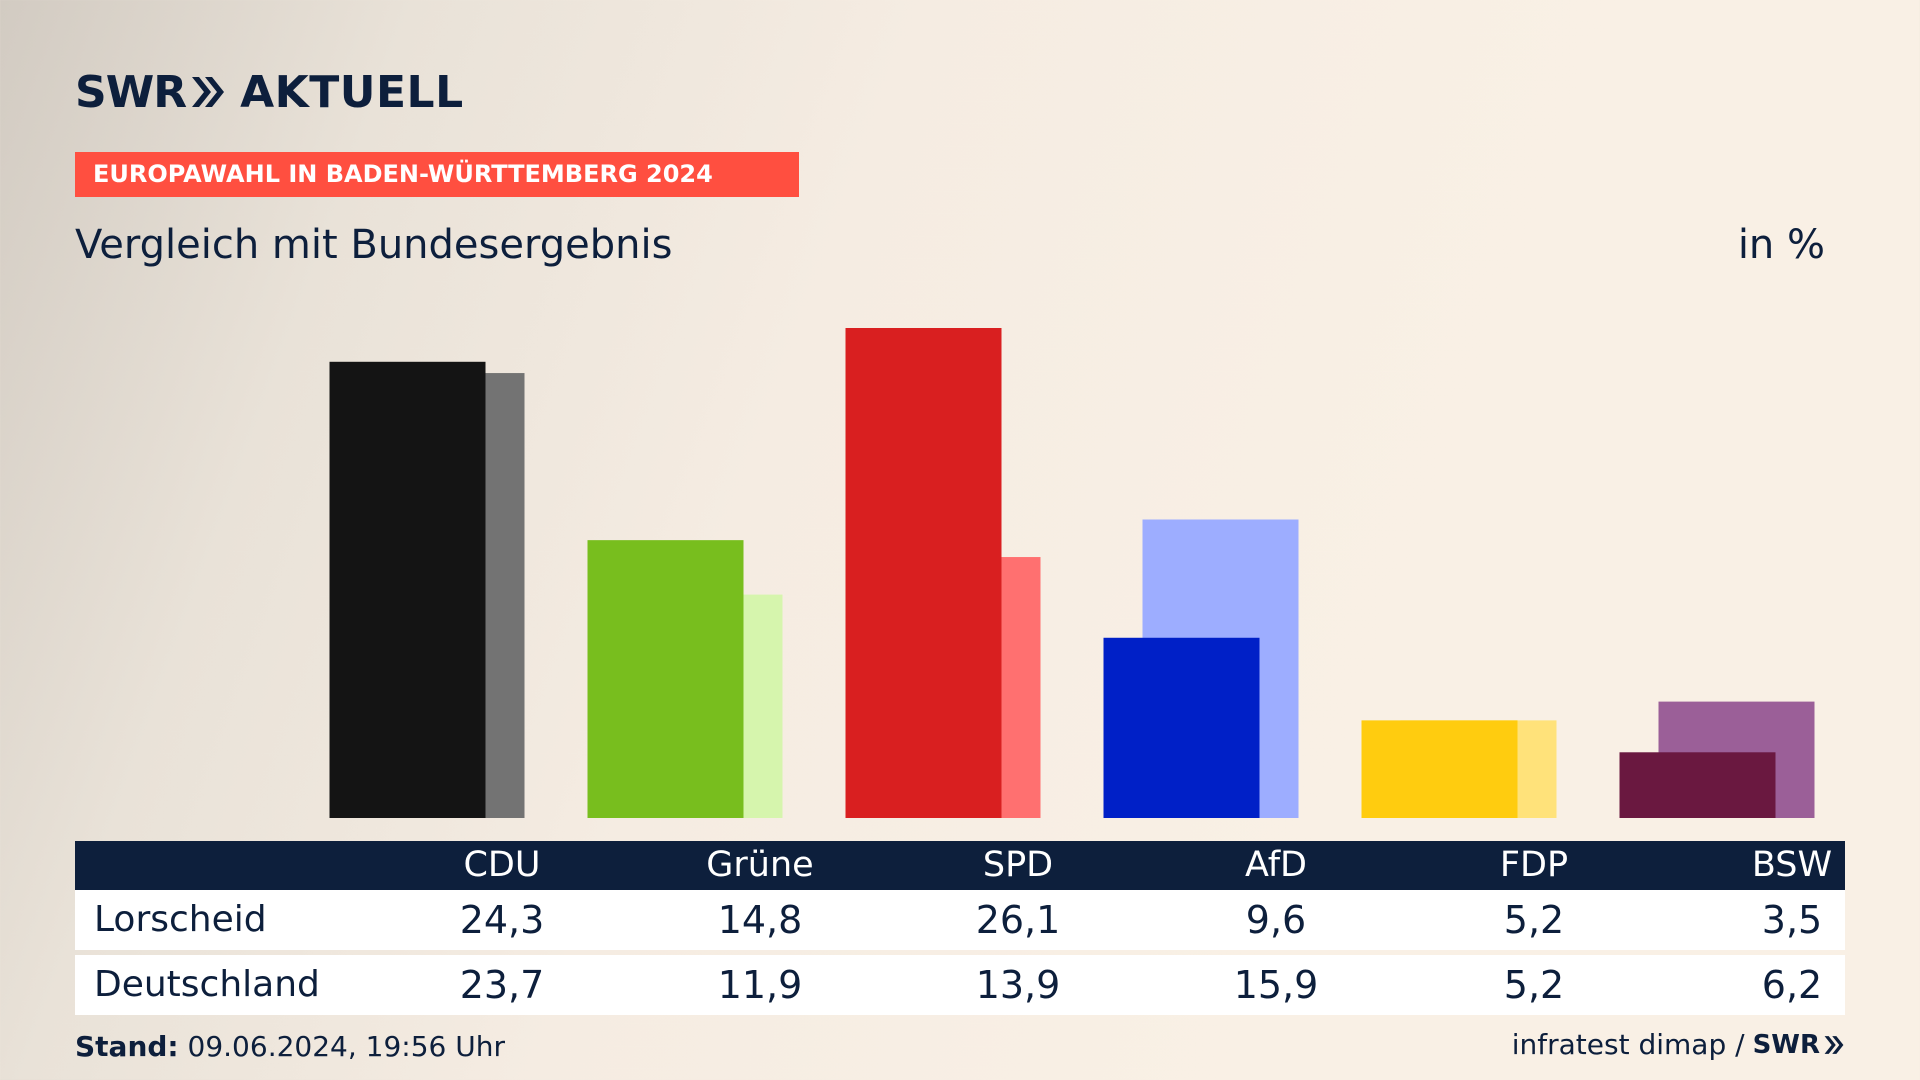 The height and width of the screenshot is (1080, 1920). What do you see at coordinates (1781, 245) in the screenshot?
I see `unit-label: in %` at bounding box center [1781, 245].